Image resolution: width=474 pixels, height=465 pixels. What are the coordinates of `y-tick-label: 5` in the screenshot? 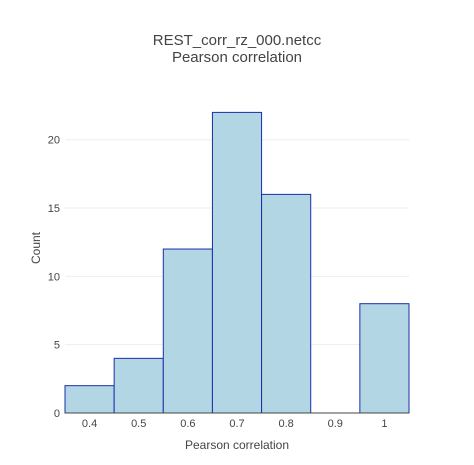 It's located at (57, 346).